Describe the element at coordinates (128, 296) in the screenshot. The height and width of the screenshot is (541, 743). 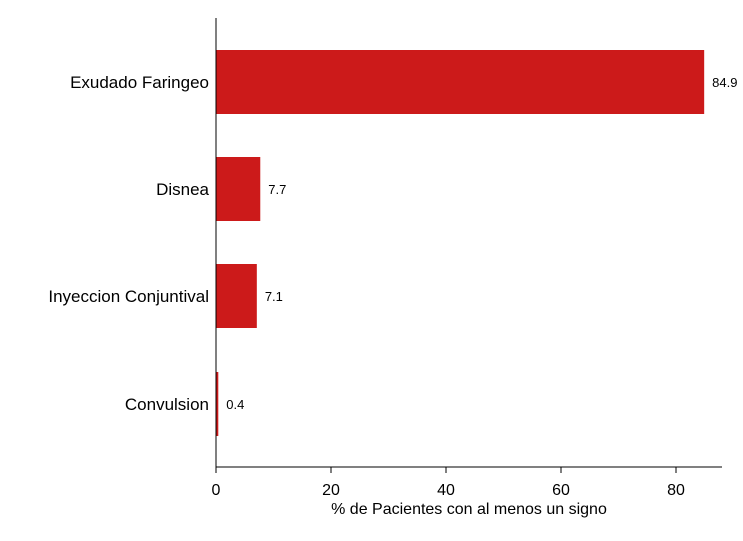
I see `category-label: Inyeccion Conjuntival` at that location.